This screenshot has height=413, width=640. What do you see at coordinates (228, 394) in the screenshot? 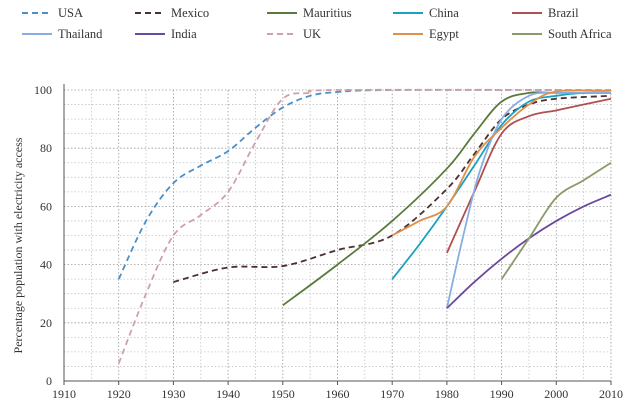
I see `x-tick-label: 1940` at bounding box center [228, 394].